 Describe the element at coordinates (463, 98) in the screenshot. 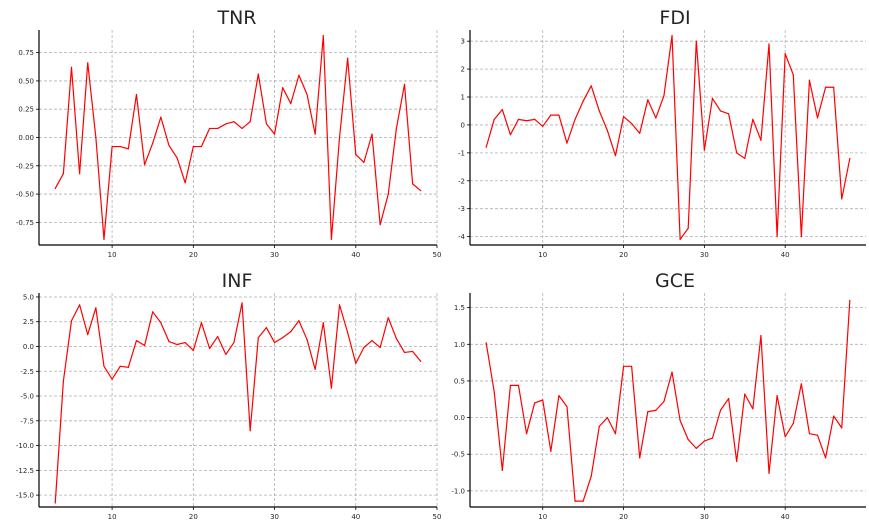

I see `y-tick-label: 1` at that location.